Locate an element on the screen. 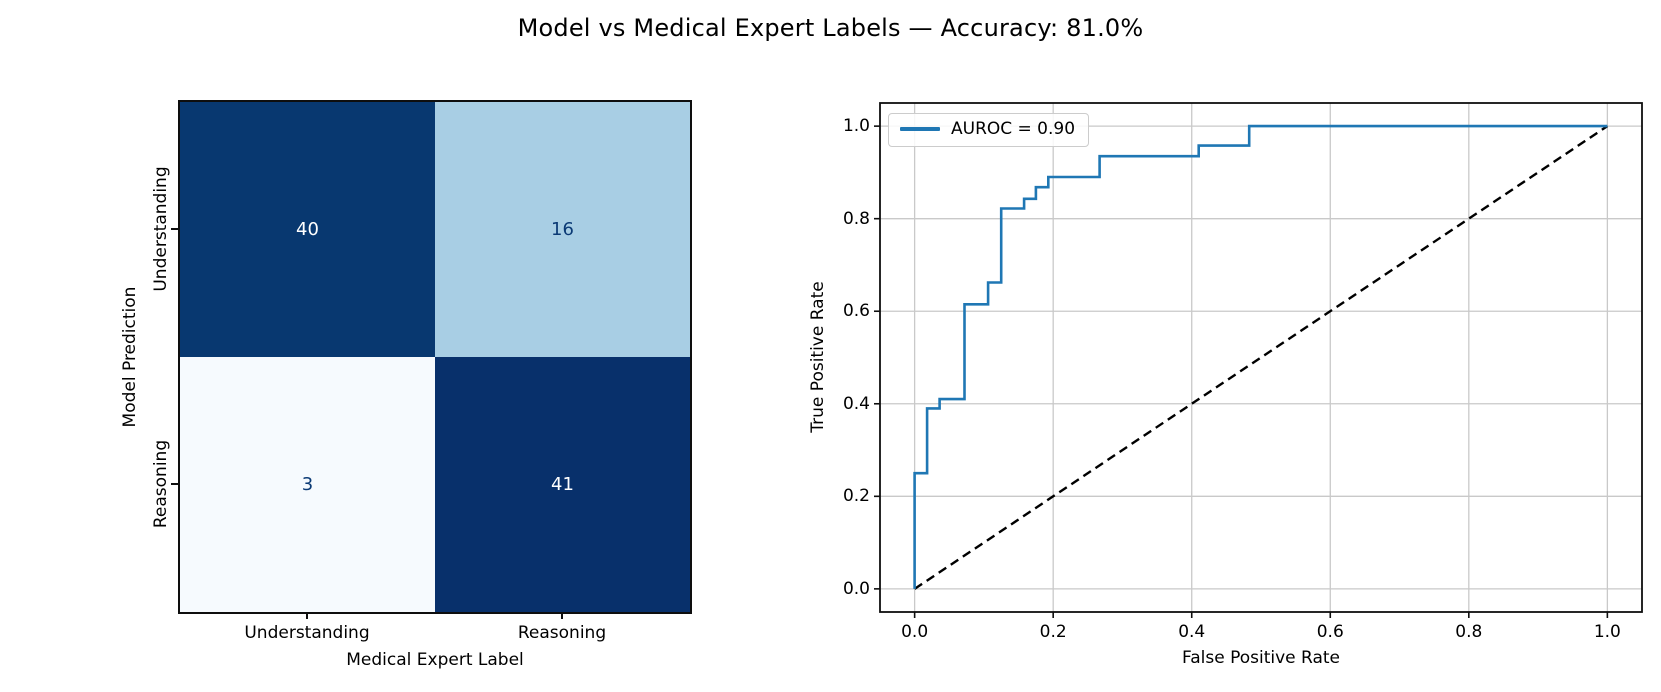 Image resolution: width=1661 pixels, height=692 pixels. cm-col-label-reasoning: Reasoning is located at coordinates (562, 633).